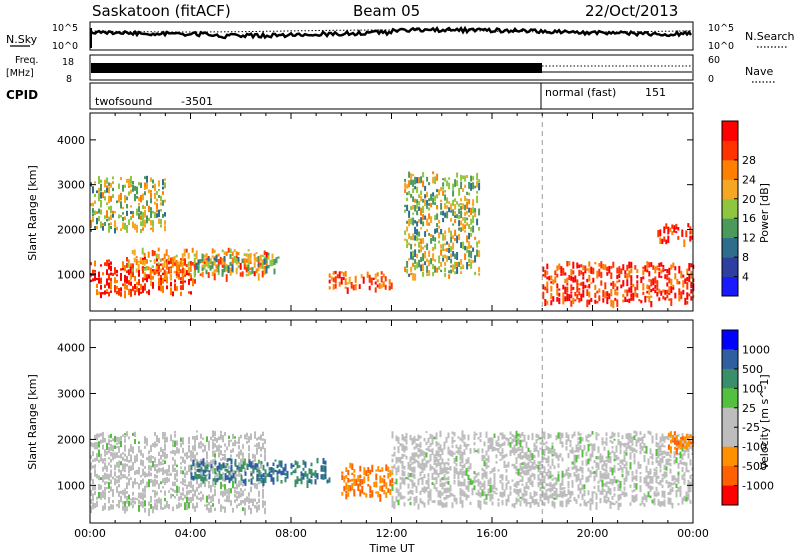  I want to click on freq-left-label: Freq., so click(26, 60).